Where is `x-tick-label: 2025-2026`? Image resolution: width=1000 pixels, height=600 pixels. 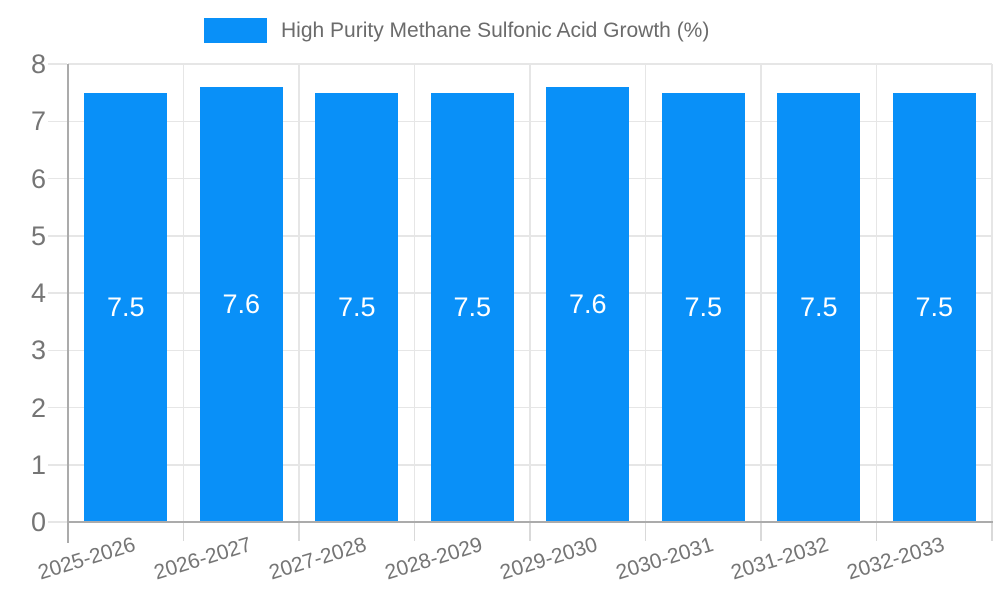 x-tick-label: 2025-2026 is located at coordinates (87, 559).